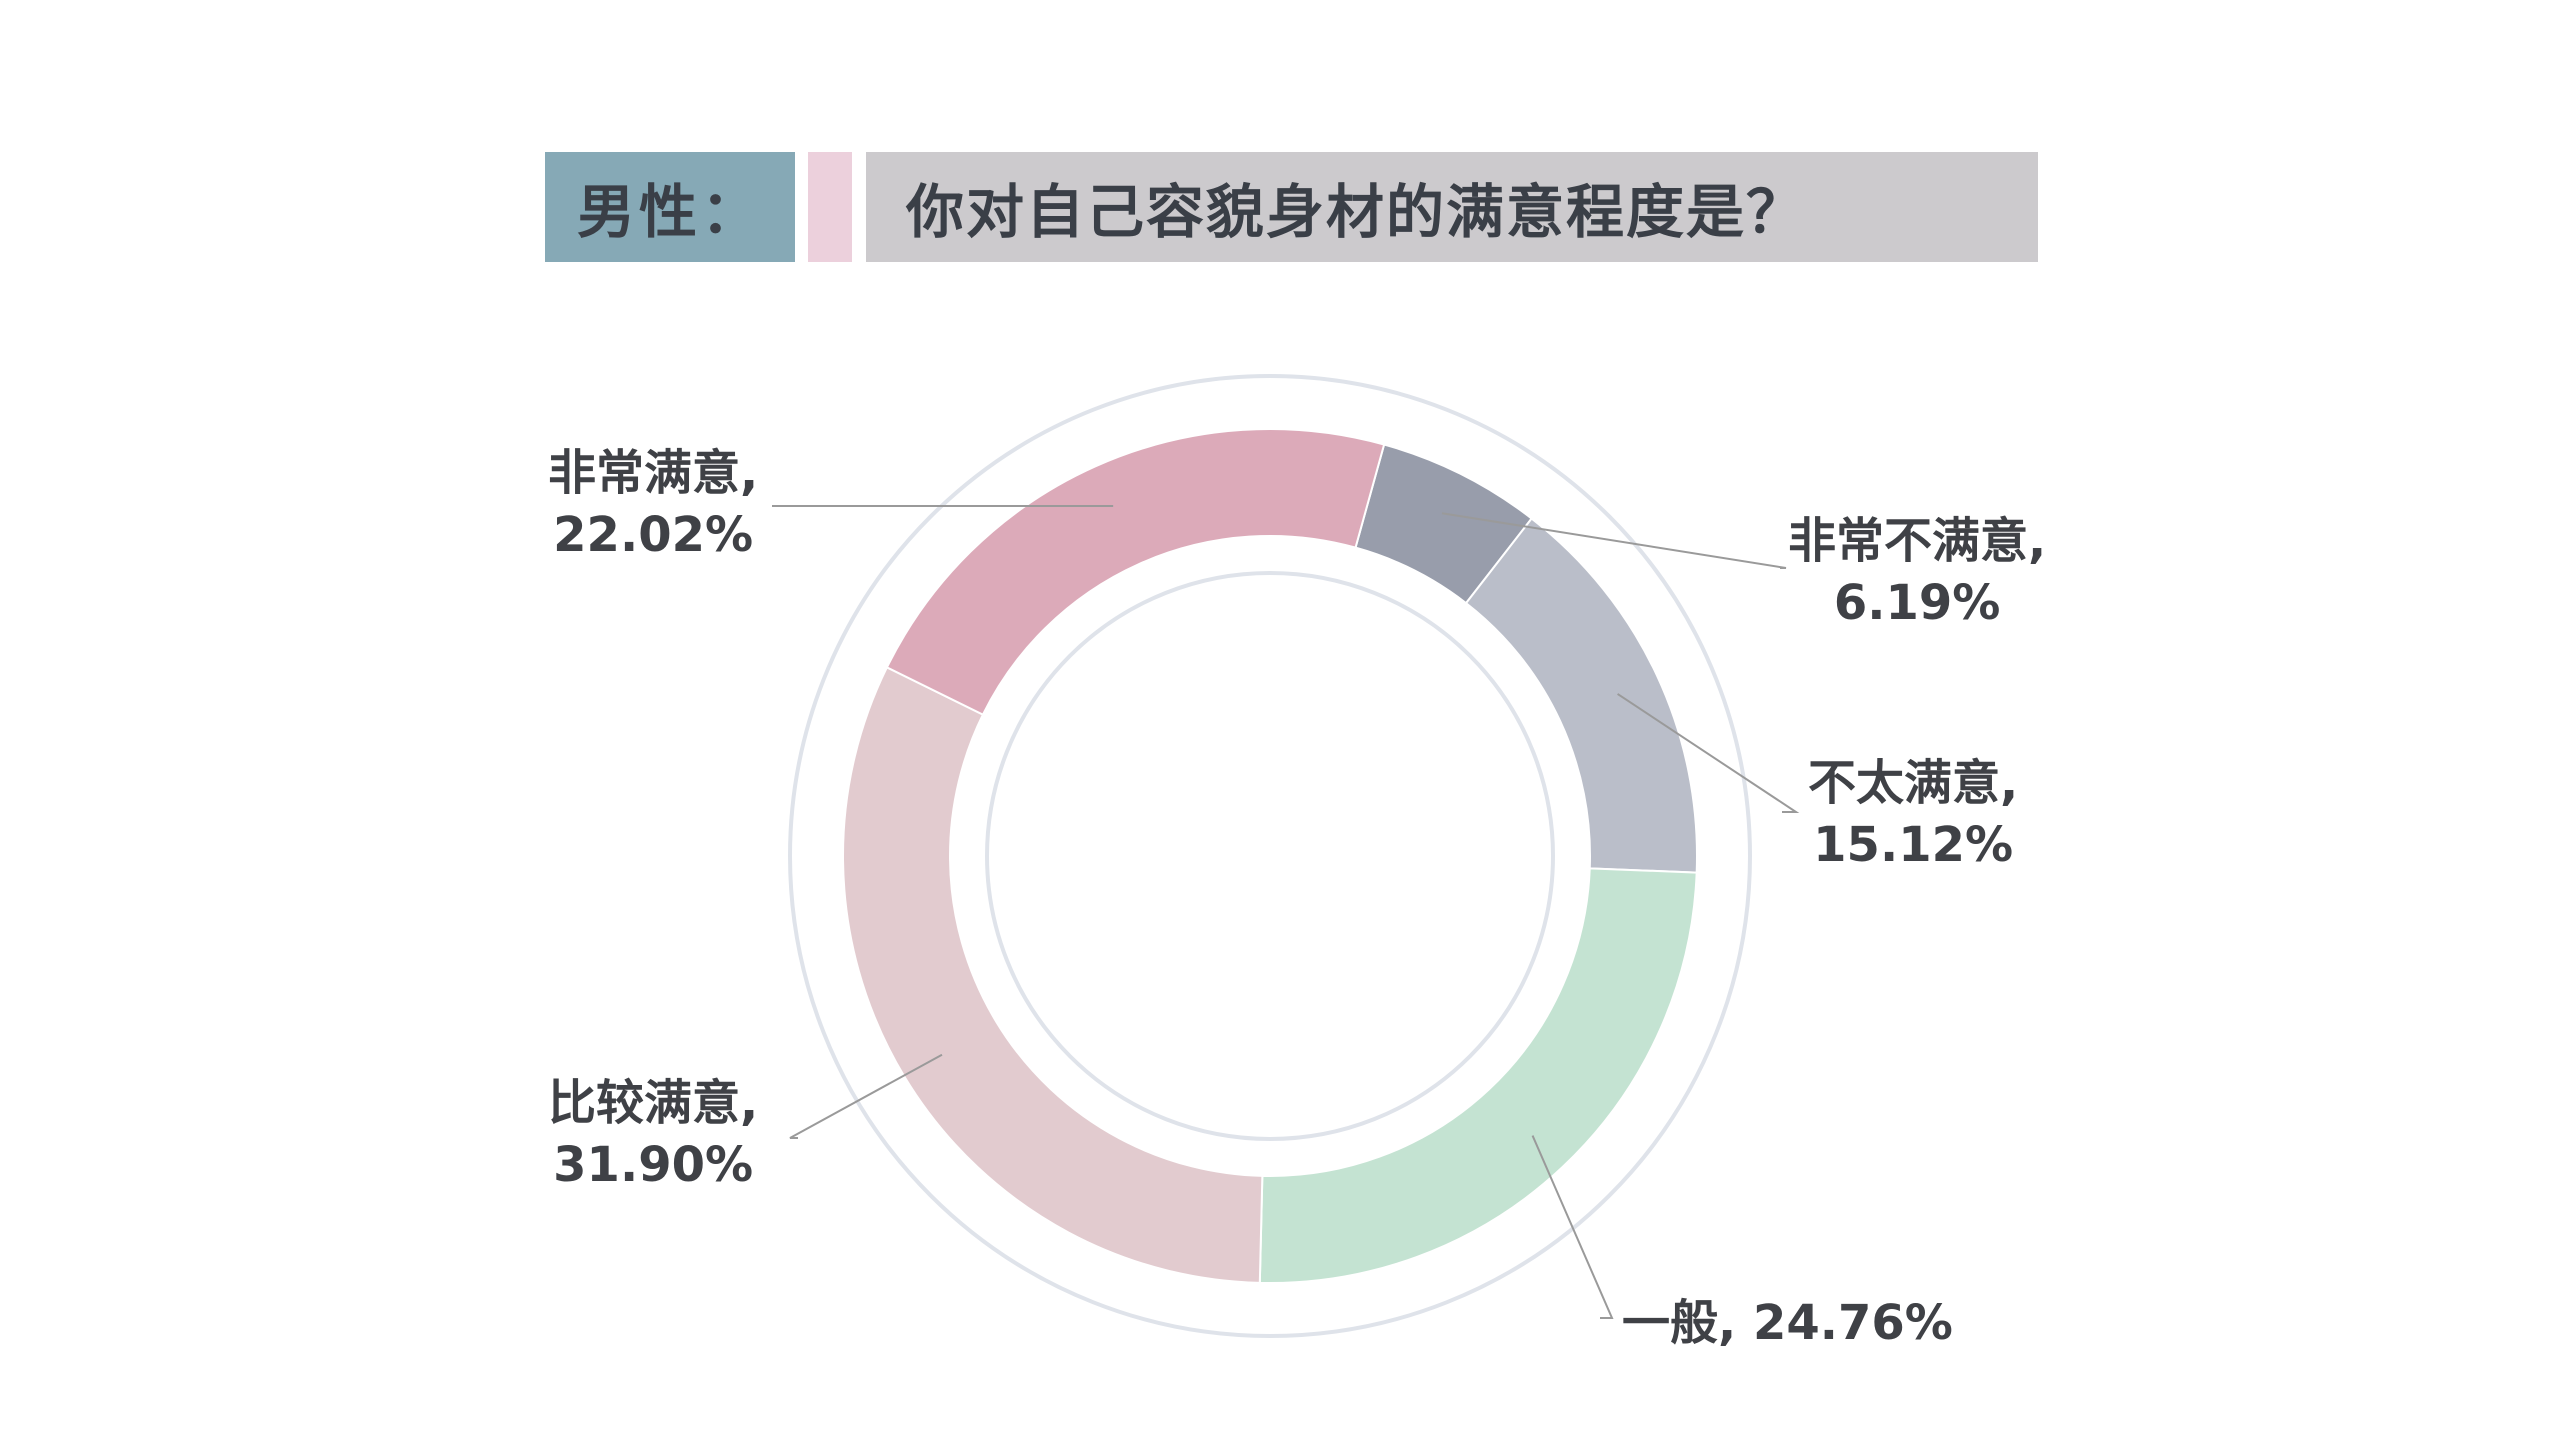 This screenshot has height=1440, width=2560. I want to click on leader-line-very-dissatisfied, so click(1614, 540).